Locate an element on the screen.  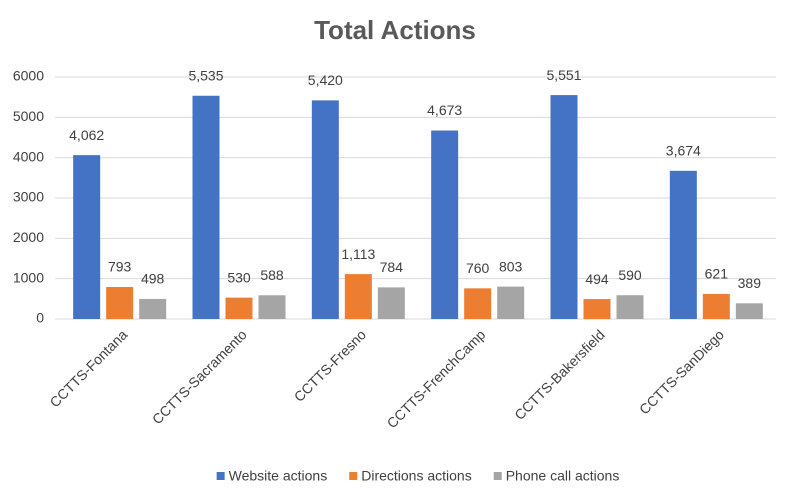
value-label: 498 is located at coordinates (153, 279).